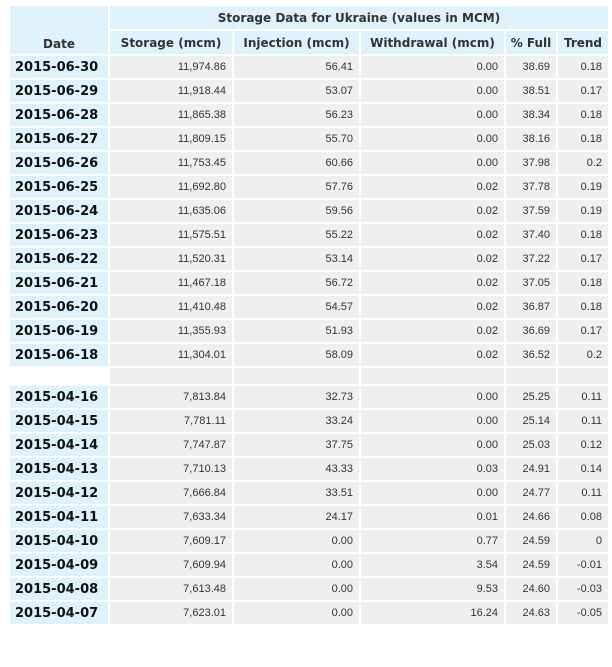 This screenshot has width=612, height=667. I want to click on percent-full-cell: 37.98, so click(531, 163).